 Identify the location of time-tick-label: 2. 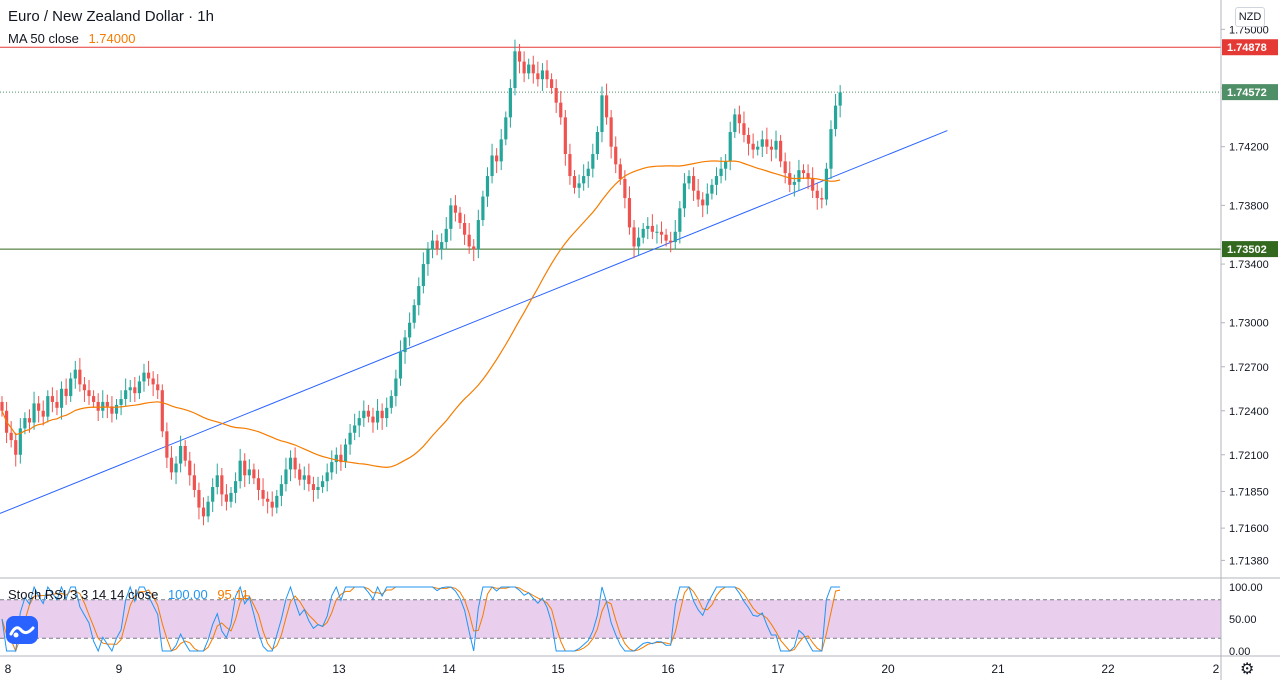
(1216, 669).